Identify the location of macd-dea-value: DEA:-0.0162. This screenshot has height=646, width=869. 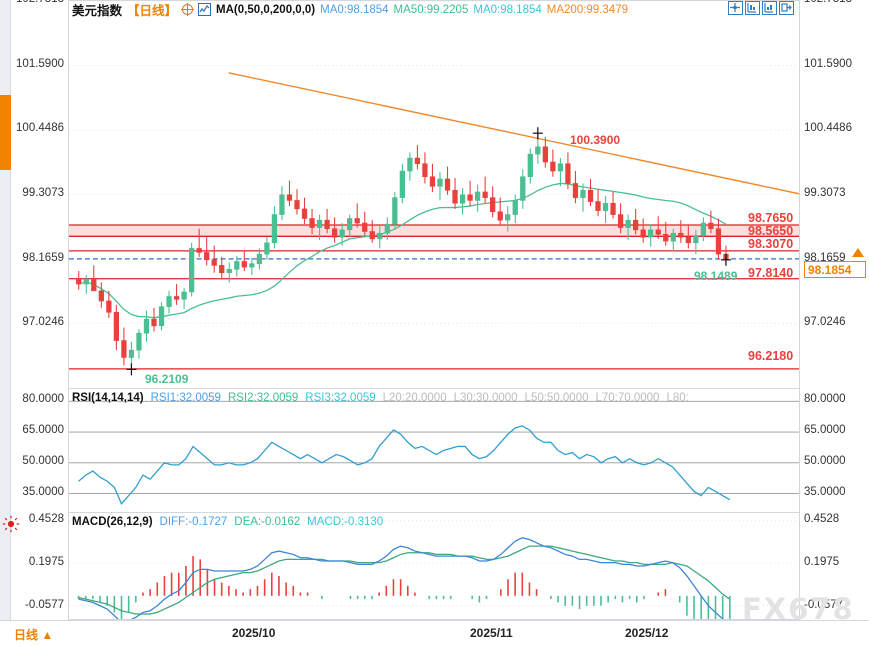
(267, 521).